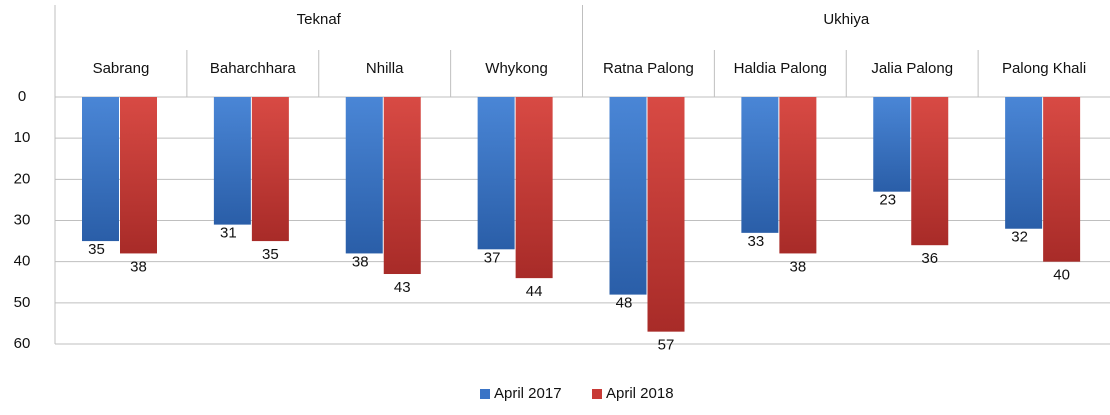 This screenshot has height=415, width=1110. Describe the element at coordinates (22, 178) in the screenshot. I see `y-tick-label: 20` at that location.